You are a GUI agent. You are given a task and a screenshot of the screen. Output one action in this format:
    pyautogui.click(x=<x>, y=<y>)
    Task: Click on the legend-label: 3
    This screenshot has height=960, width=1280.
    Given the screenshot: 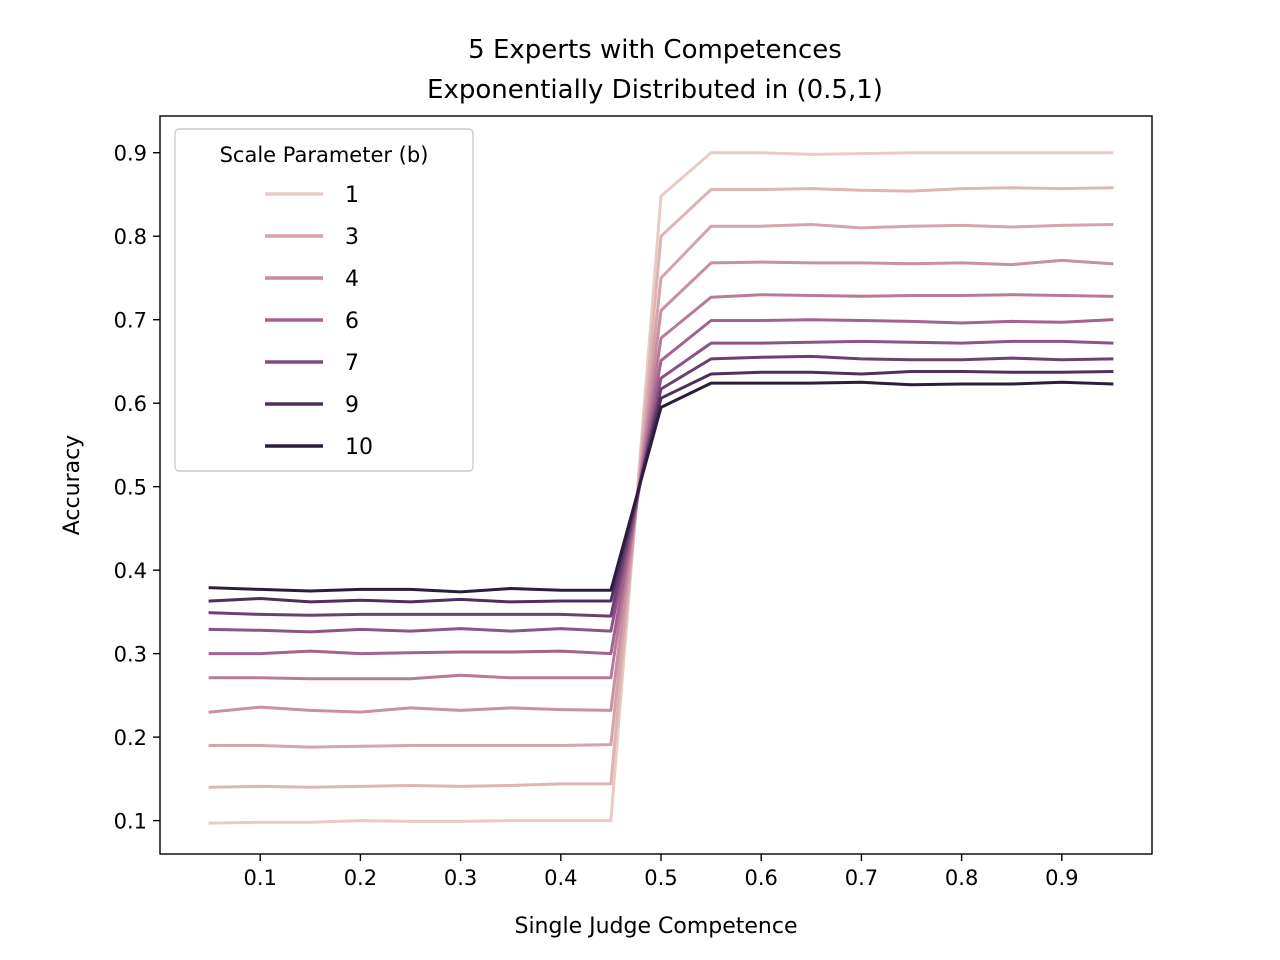 What is the action you would take?
    pyautogui.click(x=352, y=237)
    